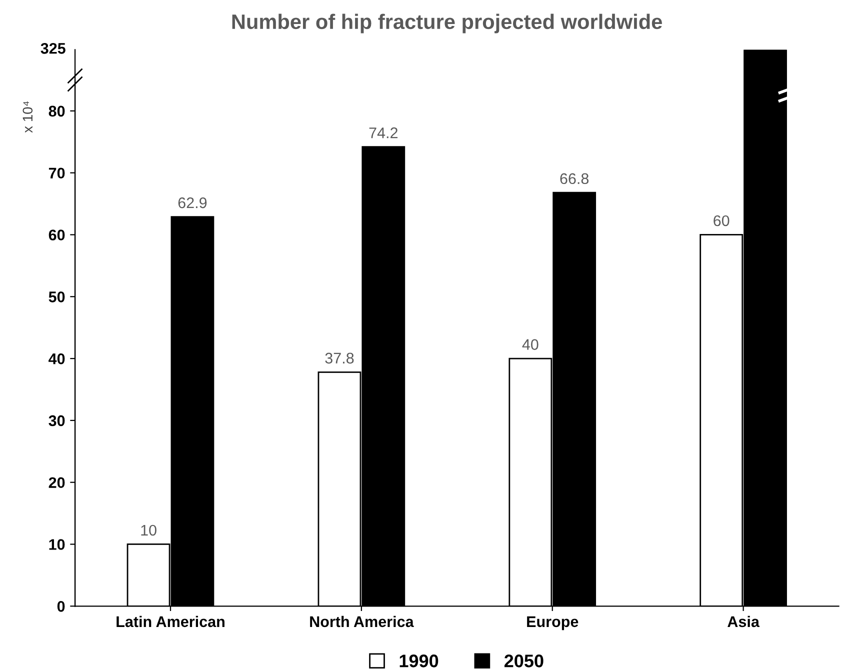 The height and width of the screenshot is (672, 843). Describe the element at coordinates (56, 111) in the screenshot. I see `y-tick-label: 80` at that location.